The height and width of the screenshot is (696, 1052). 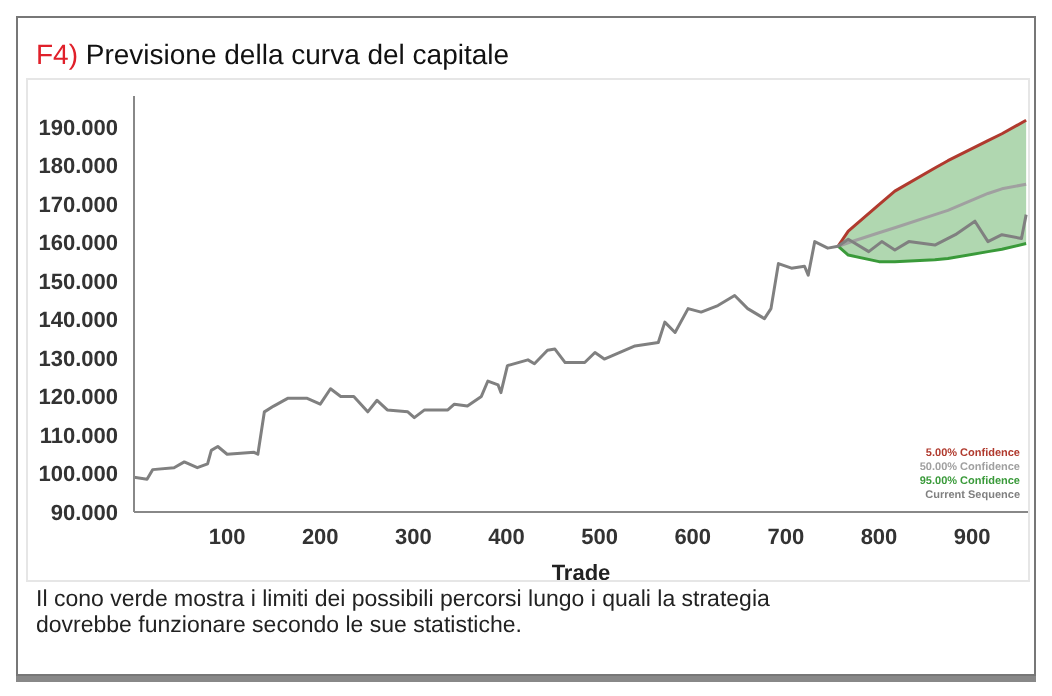 I want to click on y-tick-label: 140.000, so click(x=78, y=321).